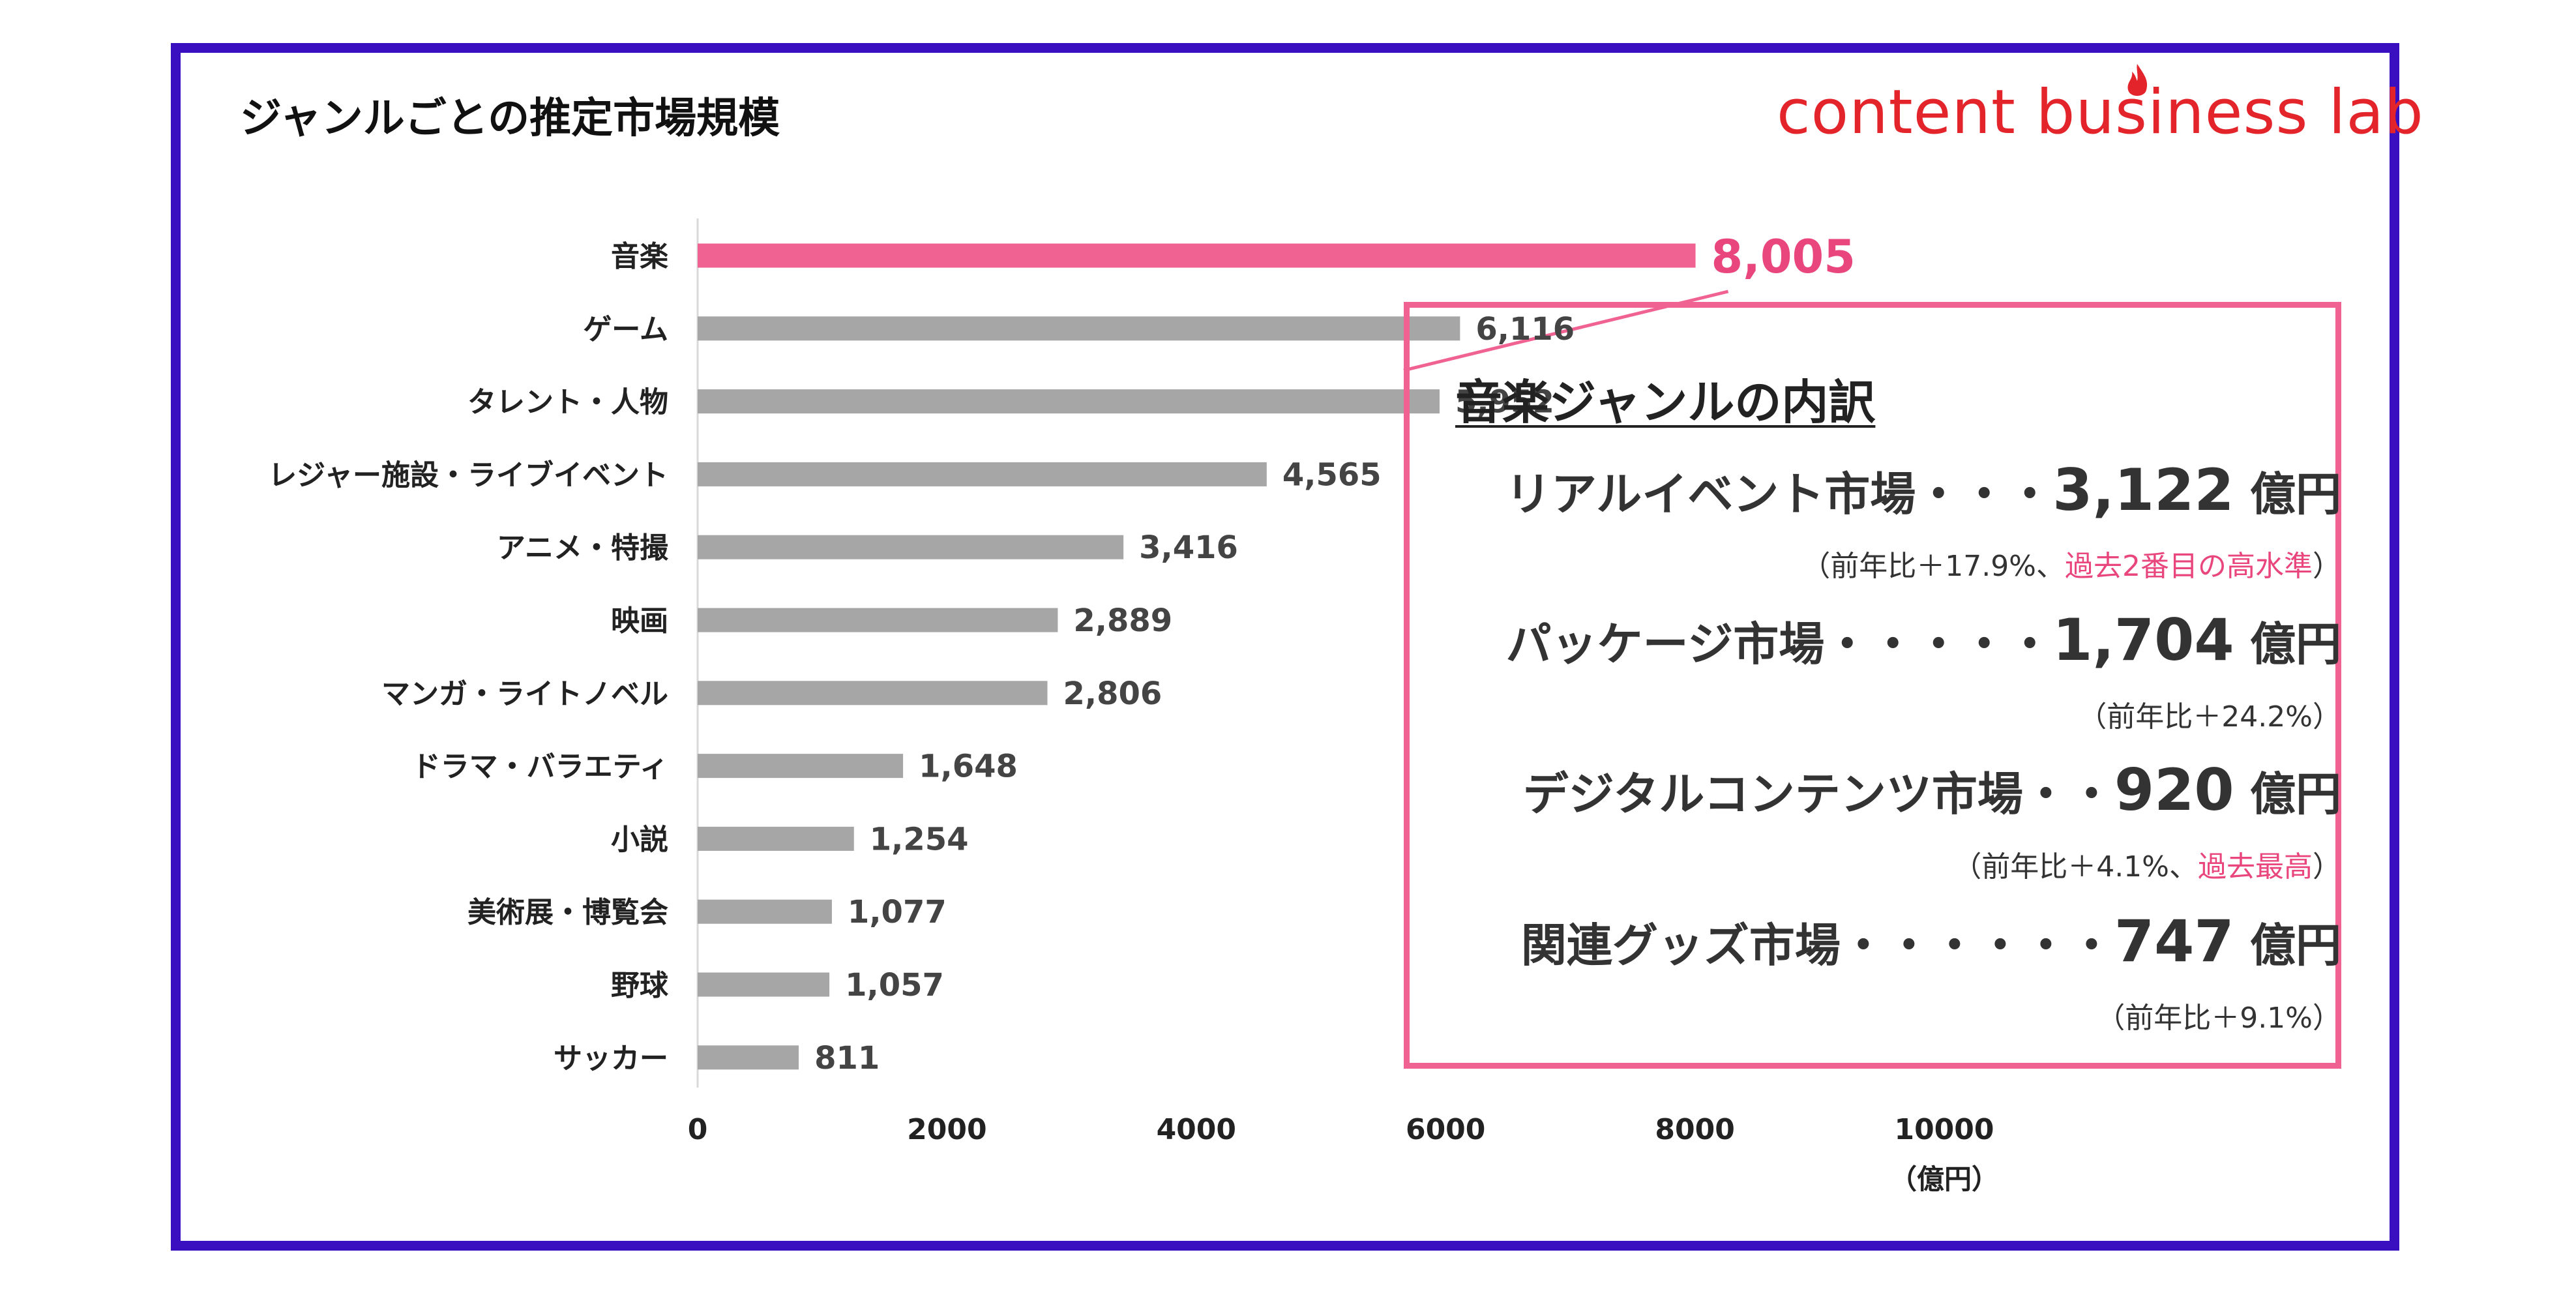 This screenshot has height=1293, width=2576. I want to click on breakdown-item-note: （前年比＋24.2%）, so click(2209, 714).